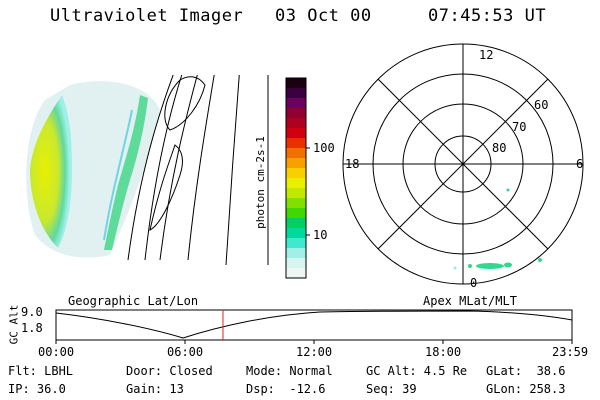 Image resolution: width=600 pixels, height=400 pixels. What do you see at coordinates (14, 324) in the screenshot?
I see `timeline-axis-label: GC Alt` at bounding box center [14, 324].